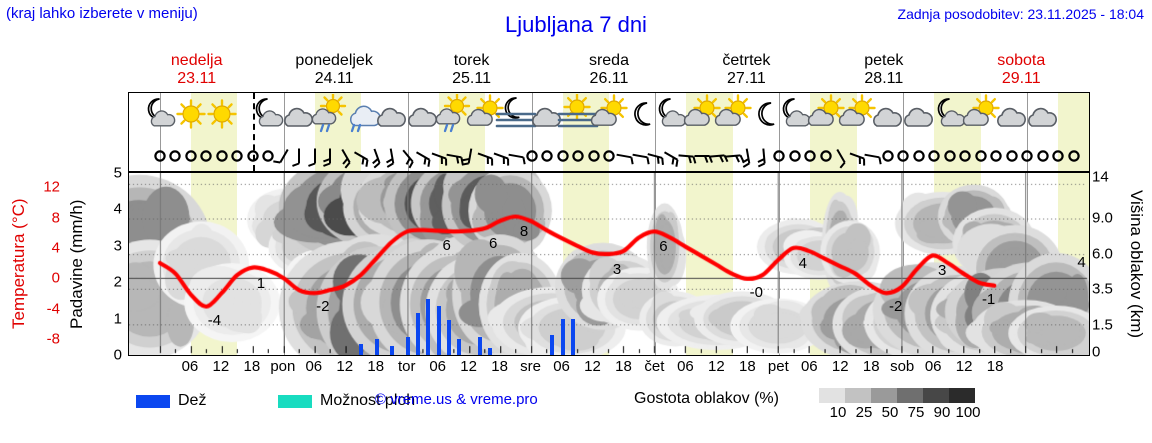  I want to click on temperature-point-label: 6, so click(493, 244).